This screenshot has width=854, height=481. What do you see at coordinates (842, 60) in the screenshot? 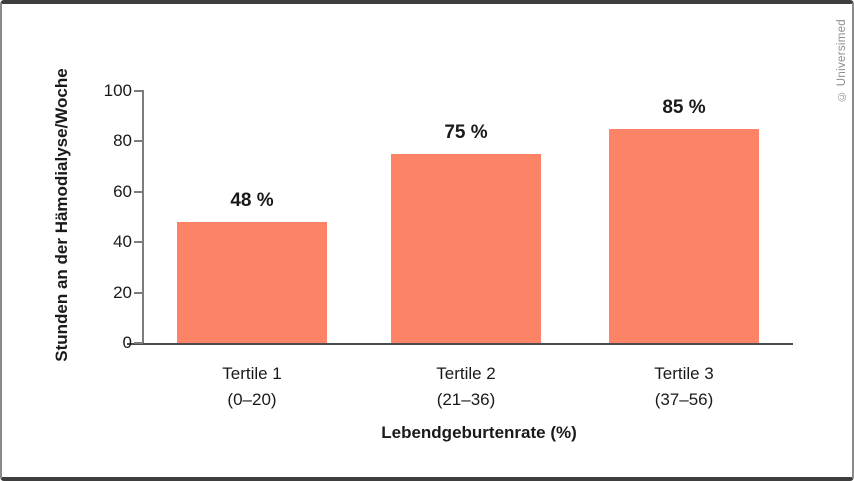
I see `copyright-credit: © Universimed` at bounding box center [842, 60].